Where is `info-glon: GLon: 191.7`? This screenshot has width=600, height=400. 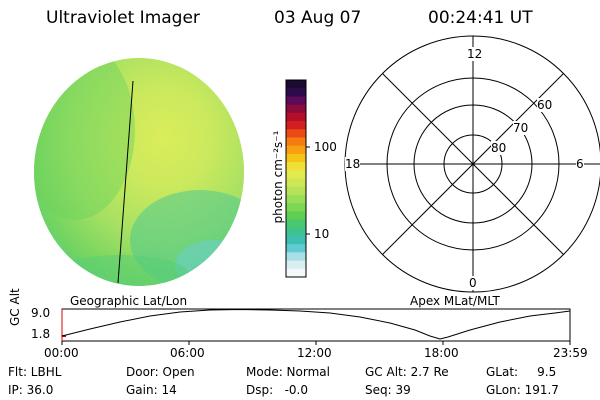 info-glon: GLon: 191.7 is located at coordinates (522, 390).